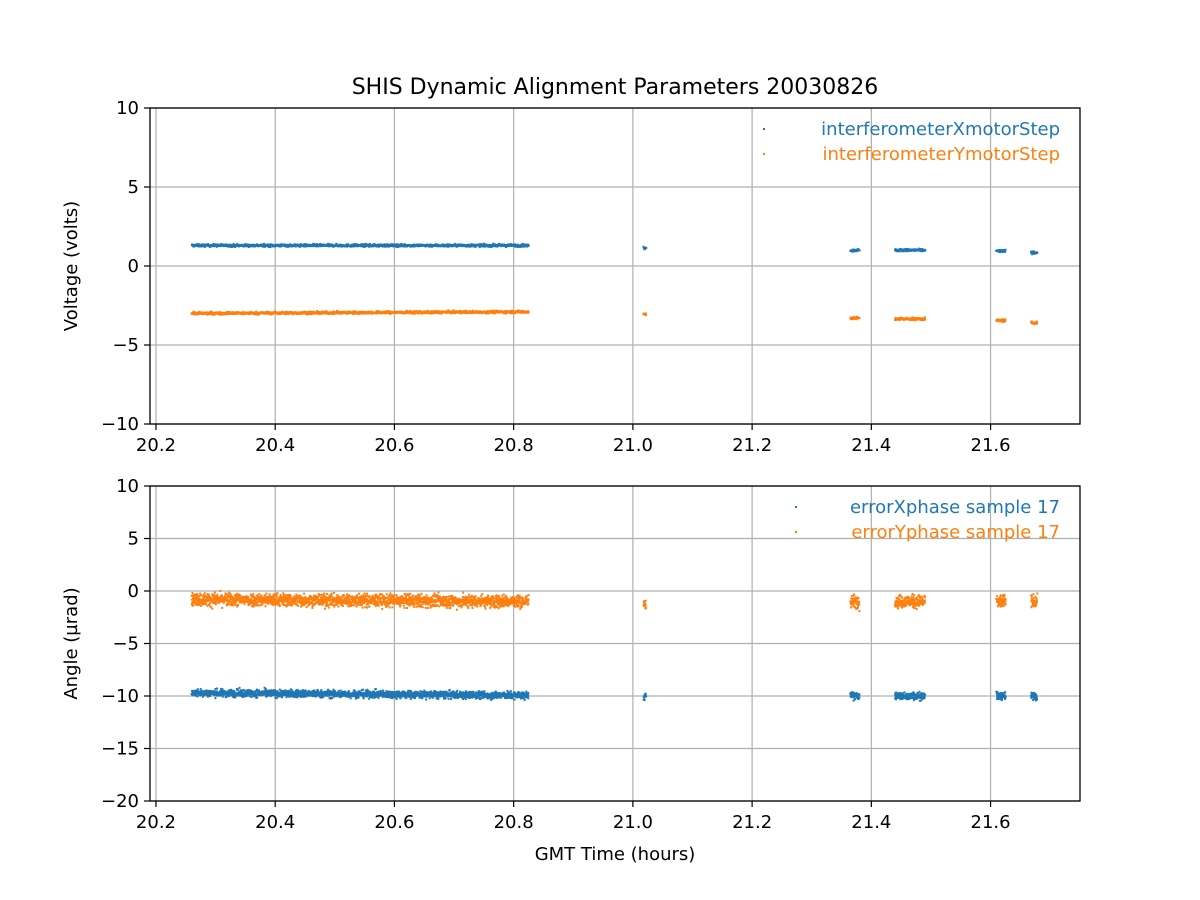 Image resolution: width=1200 pixels, height=900 pixels. What do you see at coordinates (614, 694) in the screenshot?
I see `series-0-points` at bounding box center [614, 694].